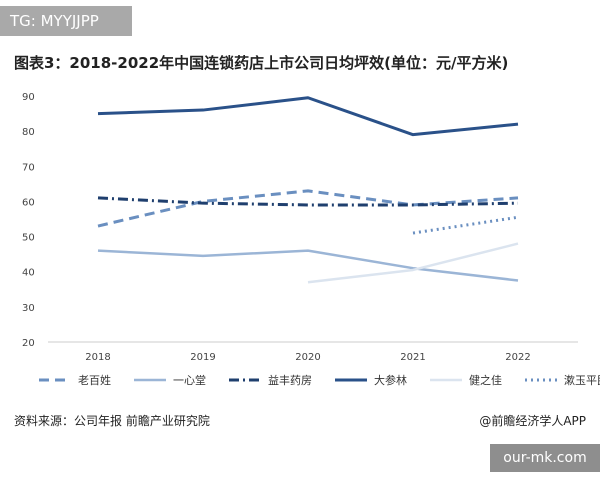 The image size is (600, 480). What do you see at coordinates (169, 380) in the screenshot?
I see `legend-item: 一心堂` at bounding box center [169, 380].